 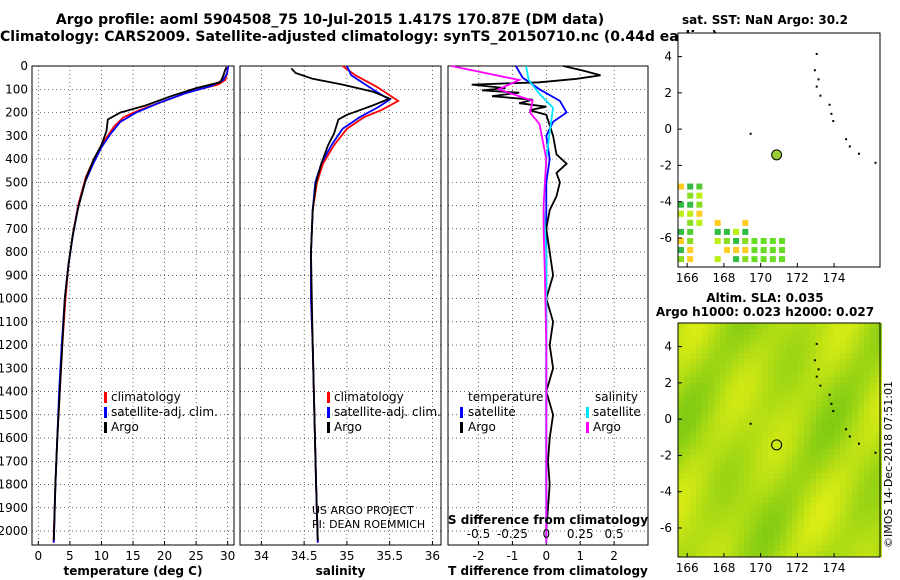 What do you see at coordinates (461, 427) in the screenshot?
I see `legend-swatch` at bounding box center [461, 427].